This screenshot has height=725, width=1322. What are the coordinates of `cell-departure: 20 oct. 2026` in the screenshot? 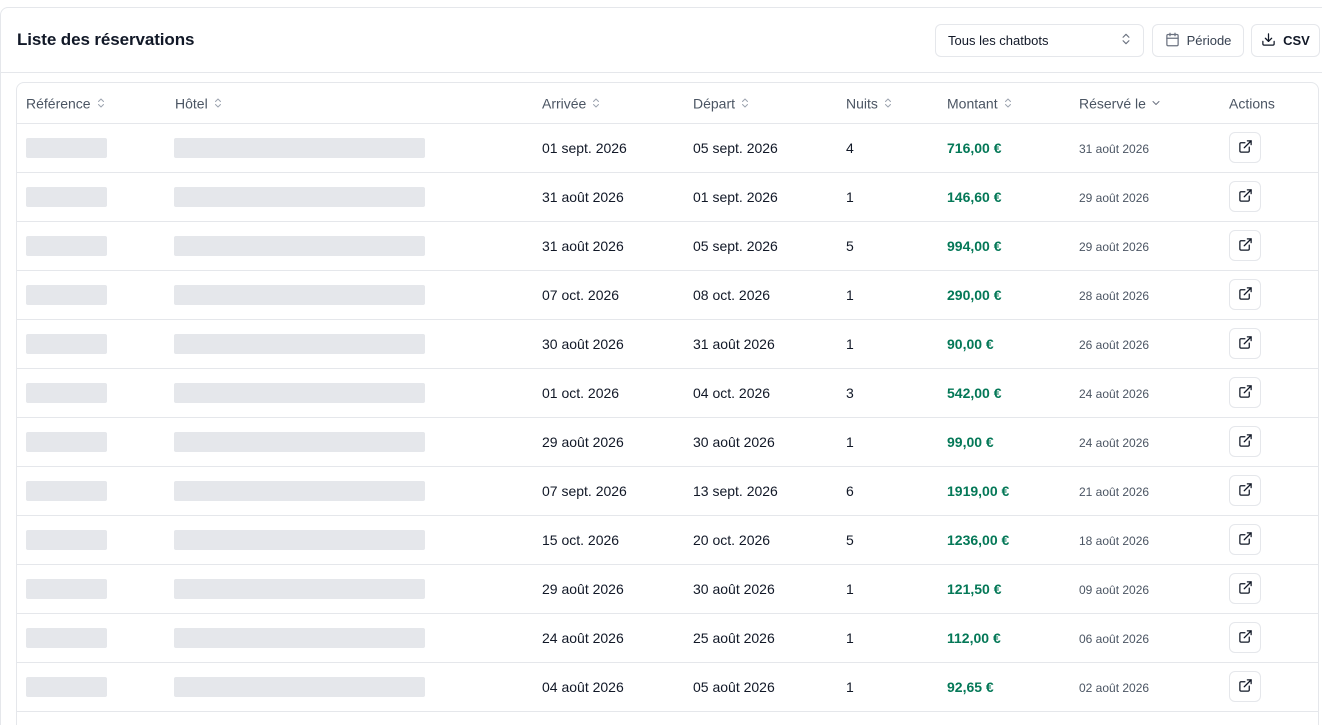 It's located at (760, 540).